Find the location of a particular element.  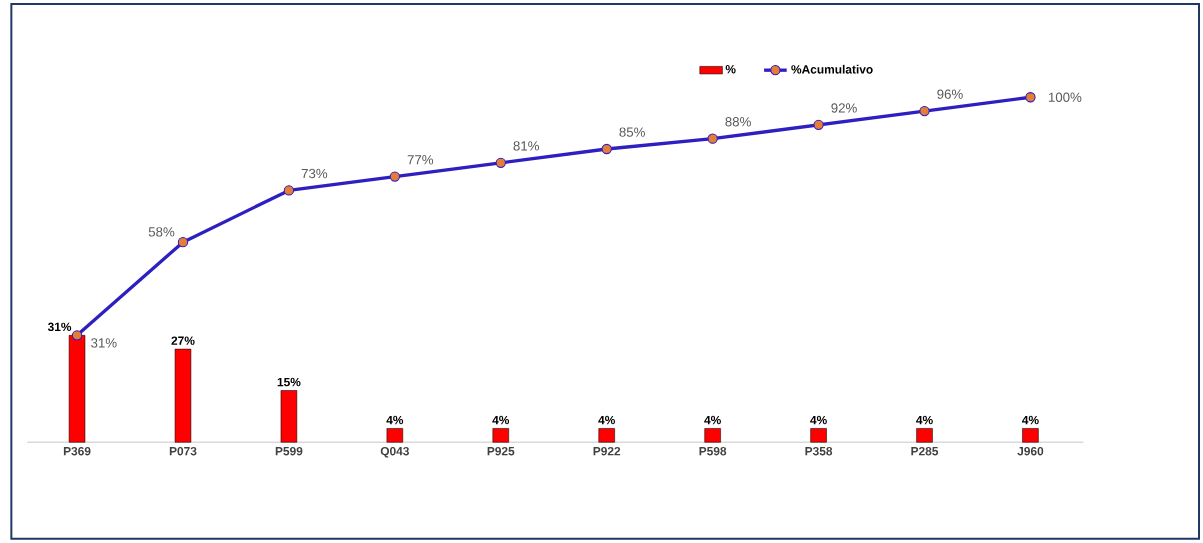

legend-label: %Acumulativo is located at coordinates (832, 69).